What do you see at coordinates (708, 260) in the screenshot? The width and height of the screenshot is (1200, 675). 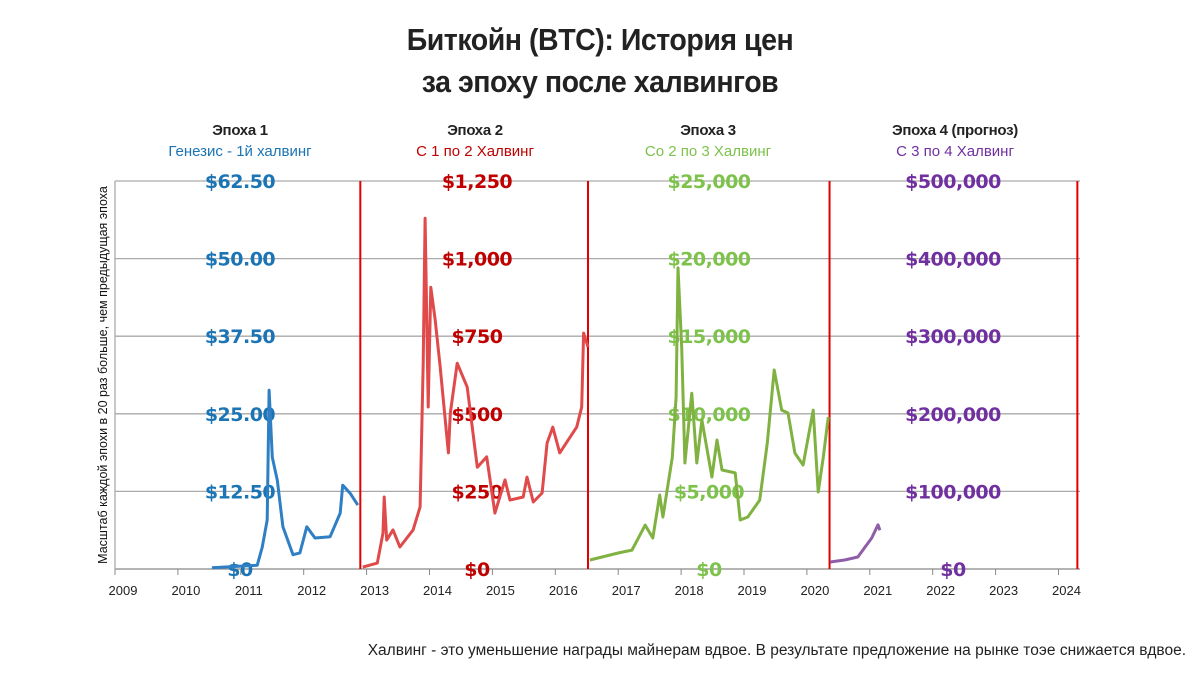 I see `y-tick-label-epoch-3: $20,000` at bounding box center [708, 260].